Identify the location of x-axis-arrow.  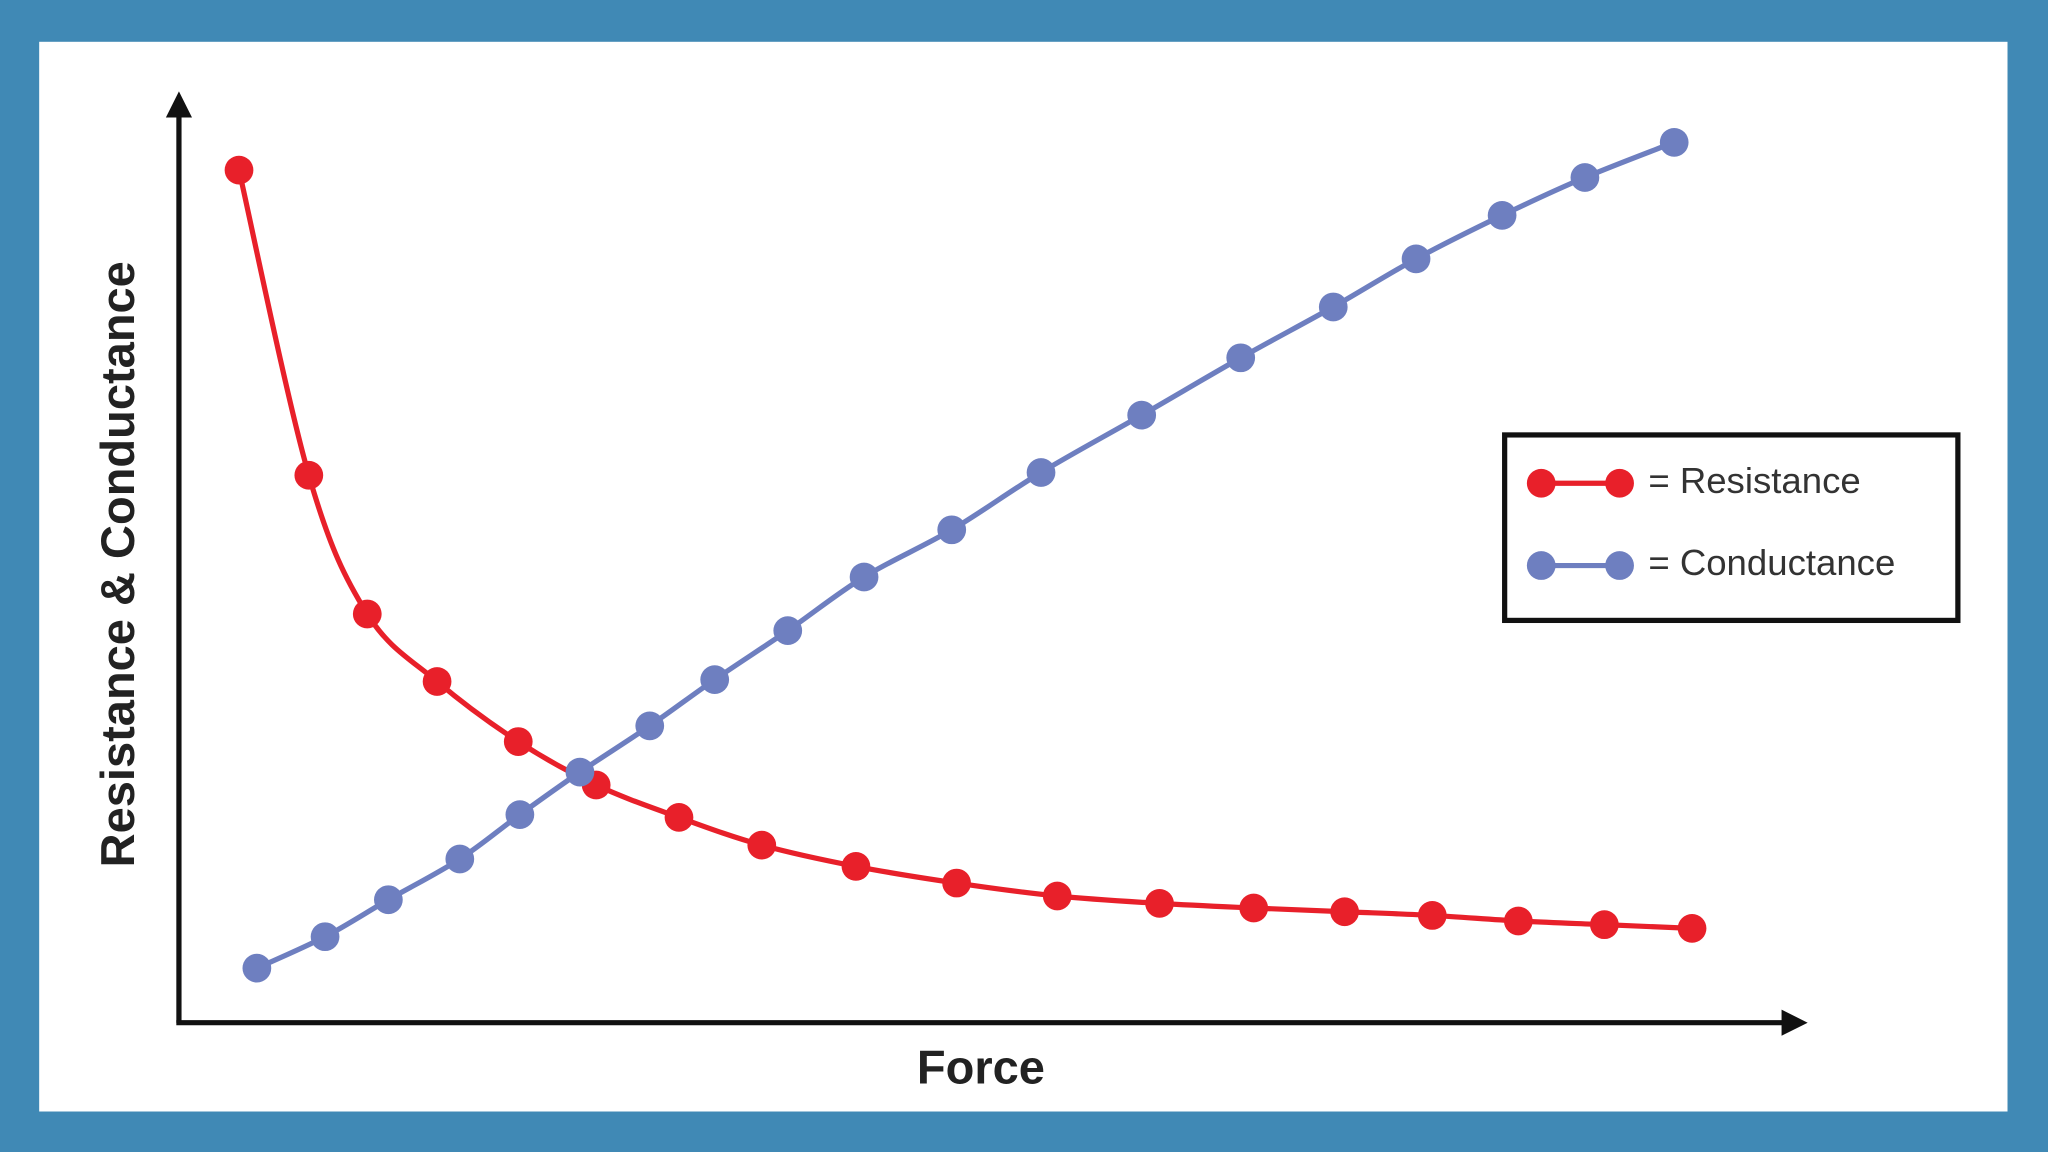
(1794, 1022).